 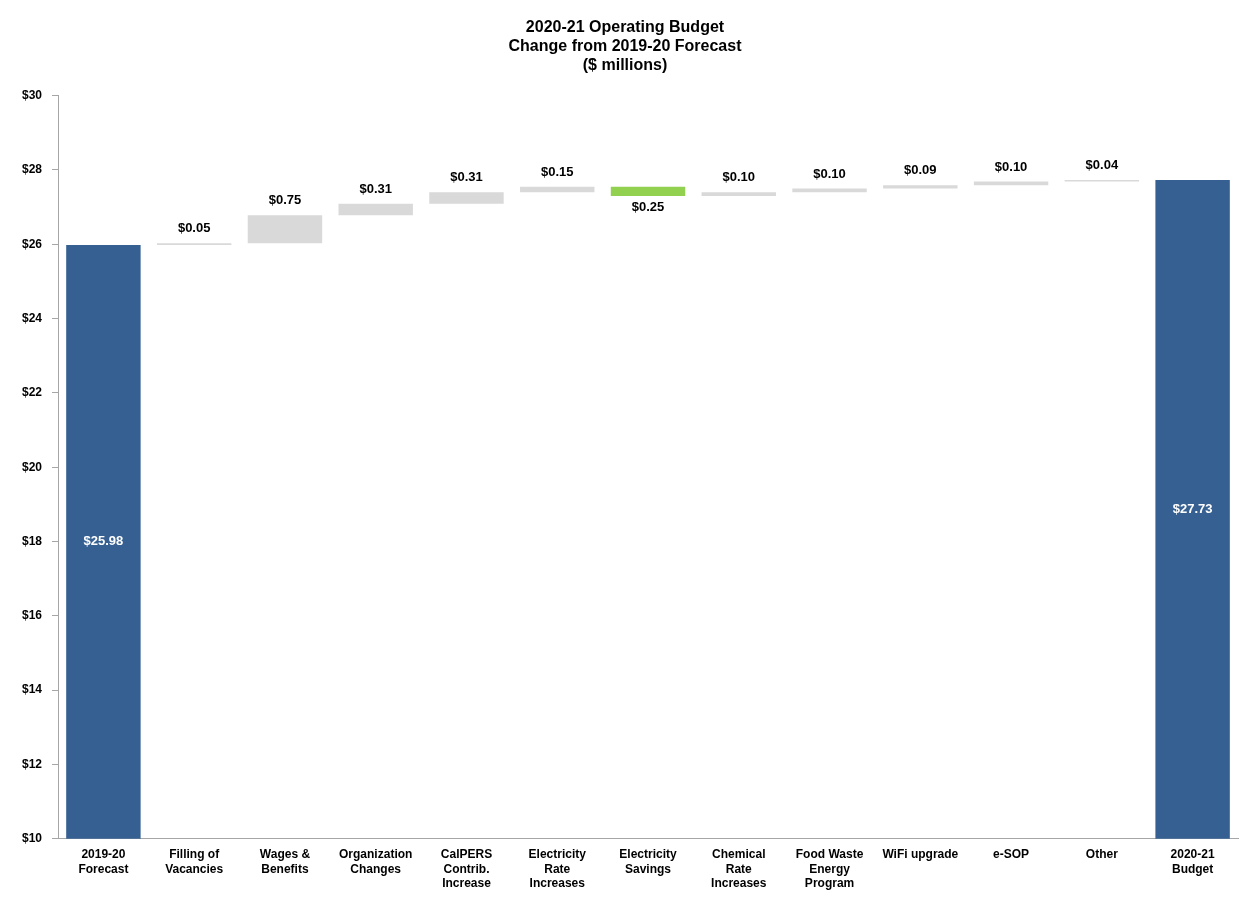 What do you see at coordinates (1011, 854) in the screenshot?
I see `x-tick-label: e-SOP` at bounding box center [1011, 854].